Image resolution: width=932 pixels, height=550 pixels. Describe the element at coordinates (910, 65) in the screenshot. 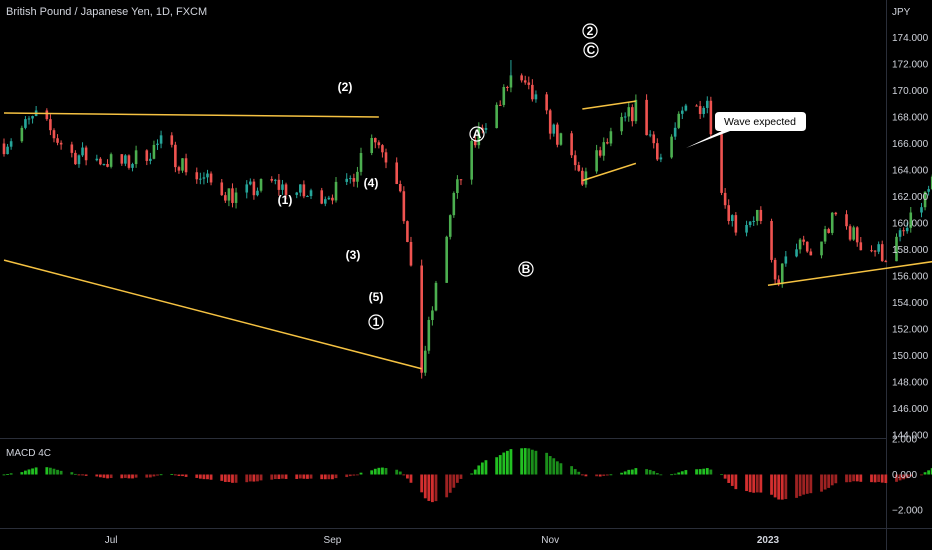

I see `price-tick: 172.000` at that location.